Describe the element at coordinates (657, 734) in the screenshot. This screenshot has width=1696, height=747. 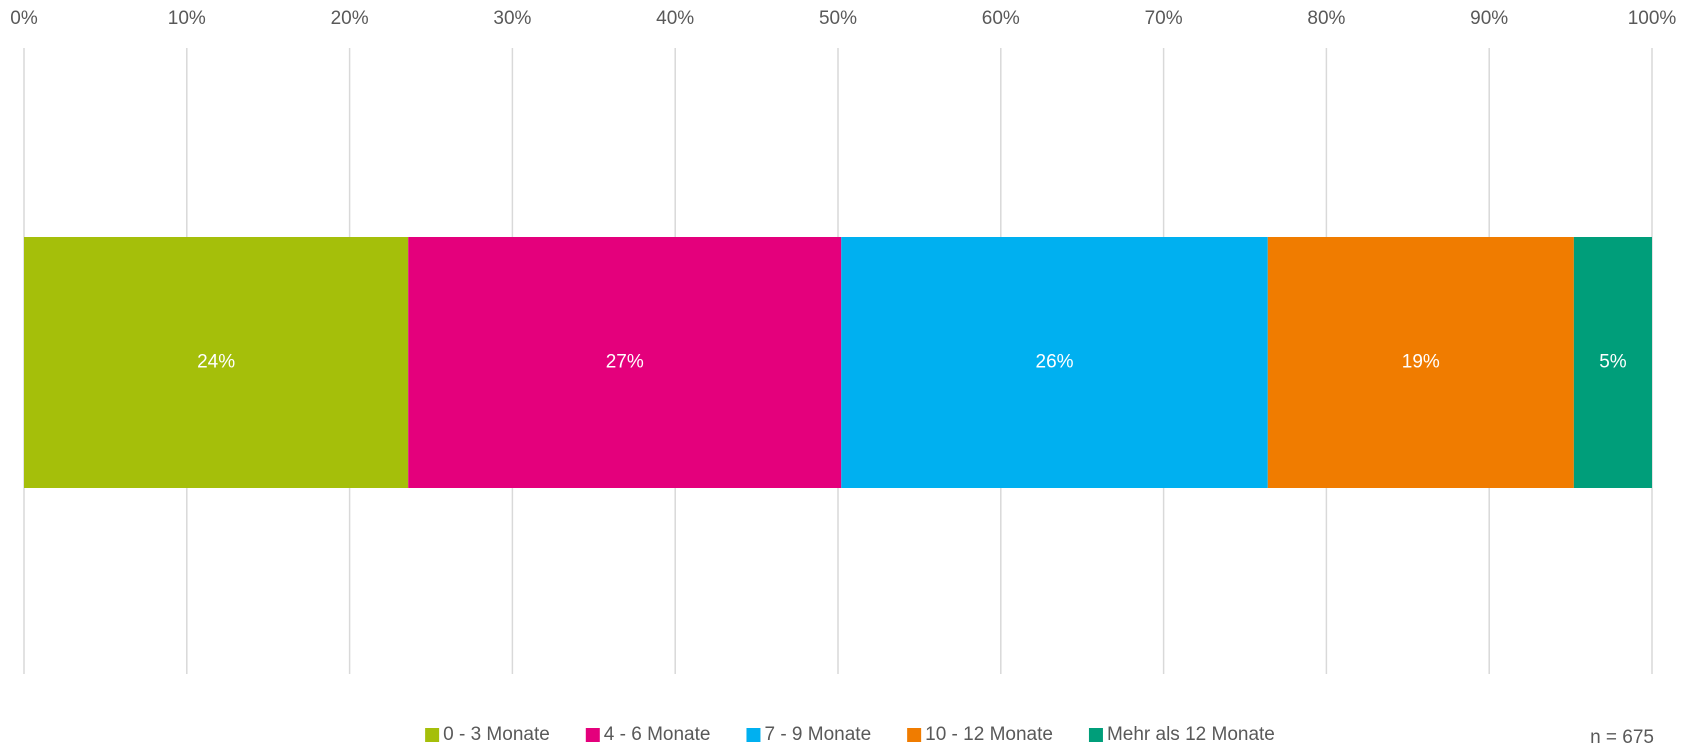
I see `legend-label: 4 - 6 Monate` at that location.